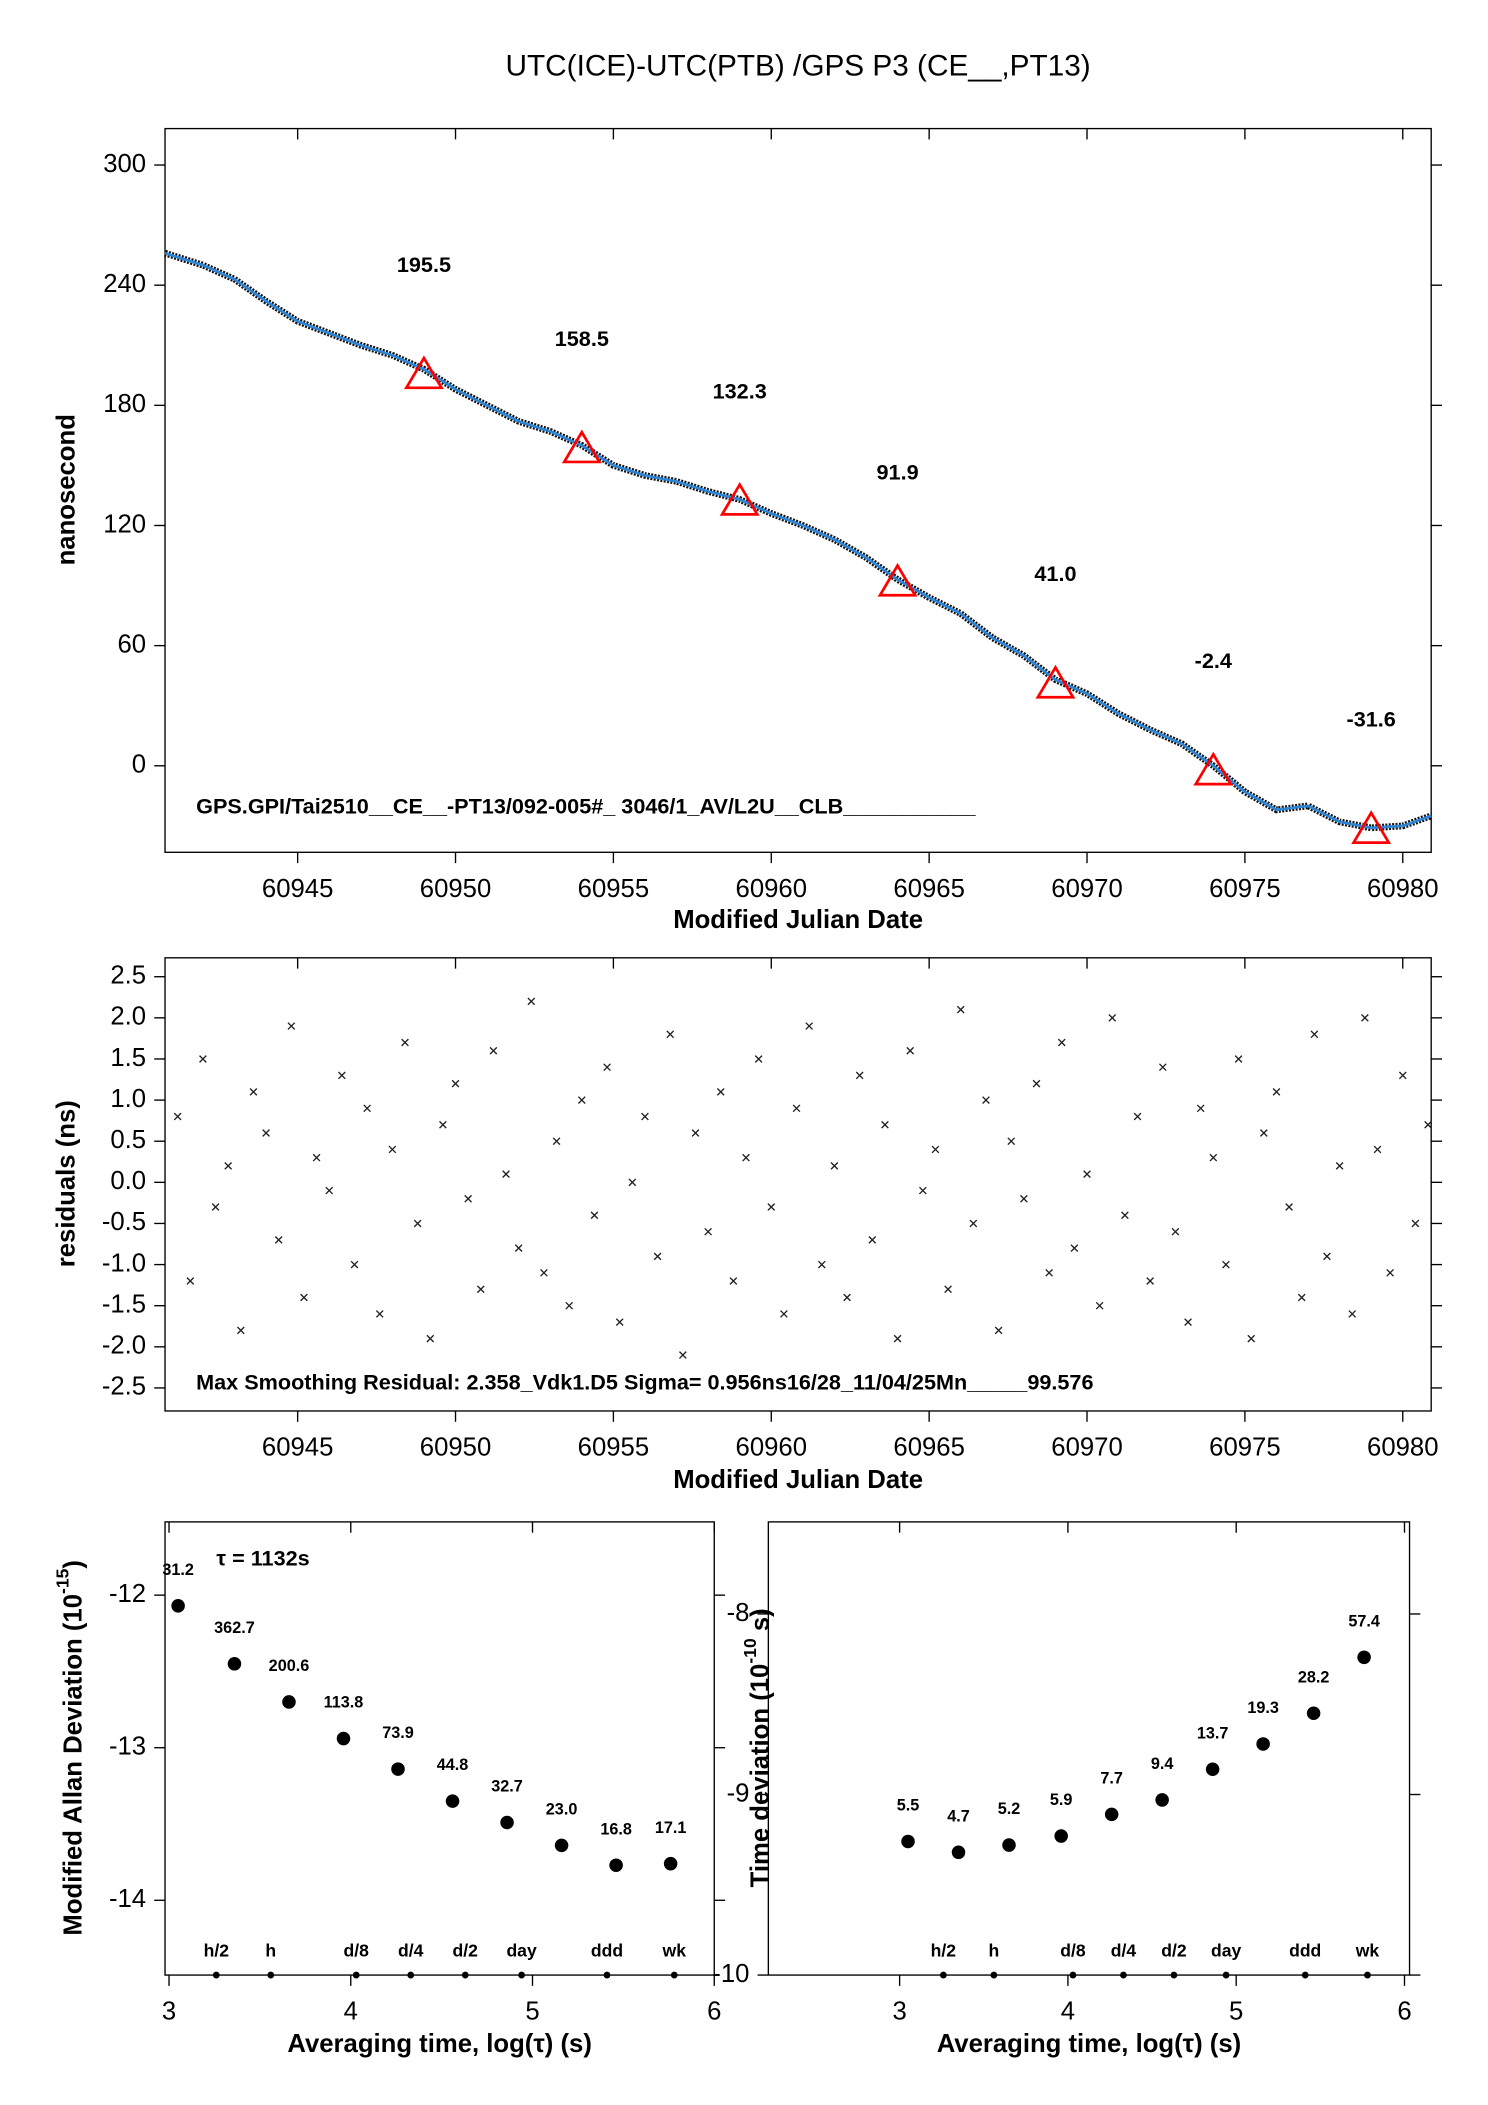 This screenshot has width=1488, height=2105. What do you see at coordinates (124, 164) in the screenshot?
I see `y-tick-label: 300` at bounding box center [124, 164].